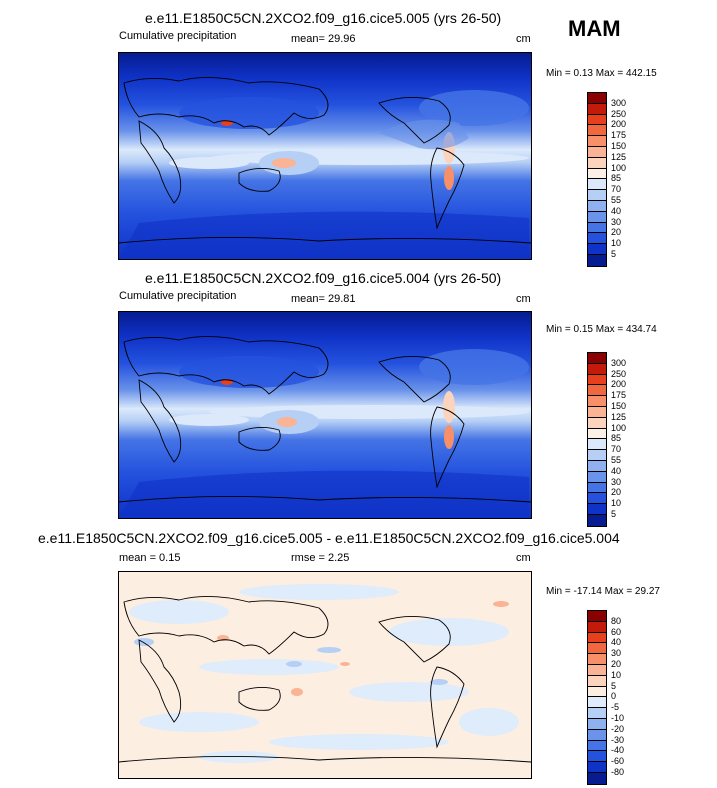 The image size is (717, 788). I want to click on difference-colorbar, so click(597, 697).